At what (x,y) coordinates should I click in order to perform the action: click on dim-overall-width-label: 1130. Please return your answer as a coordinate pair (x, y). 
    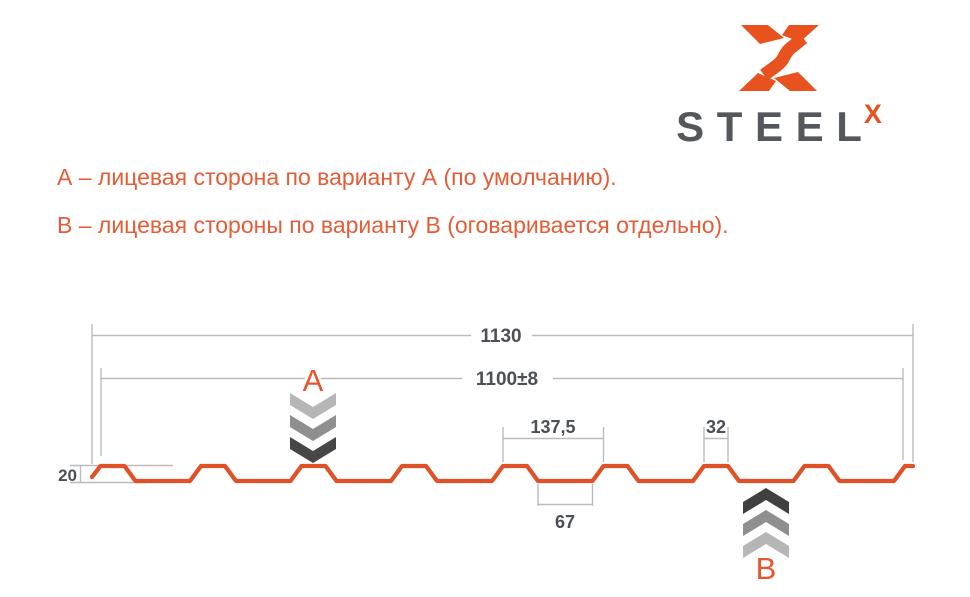
    Looking at the image, I should click on (500, 336).